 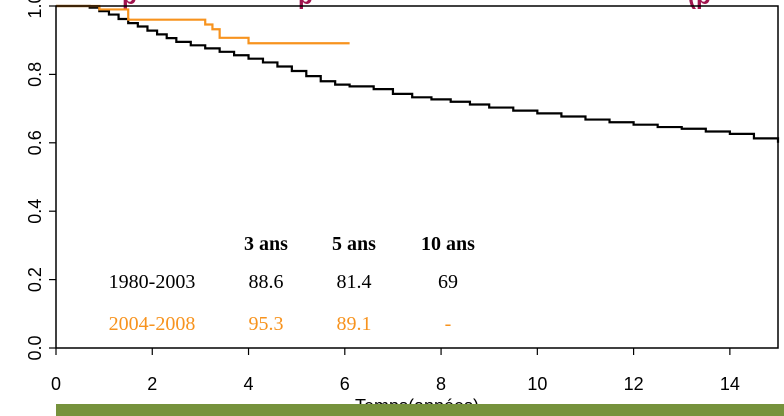 What do you see at coordinates (152, 384) in the screenshot?
I see `x-tick-label: 2` at bounding box center [152, 384].